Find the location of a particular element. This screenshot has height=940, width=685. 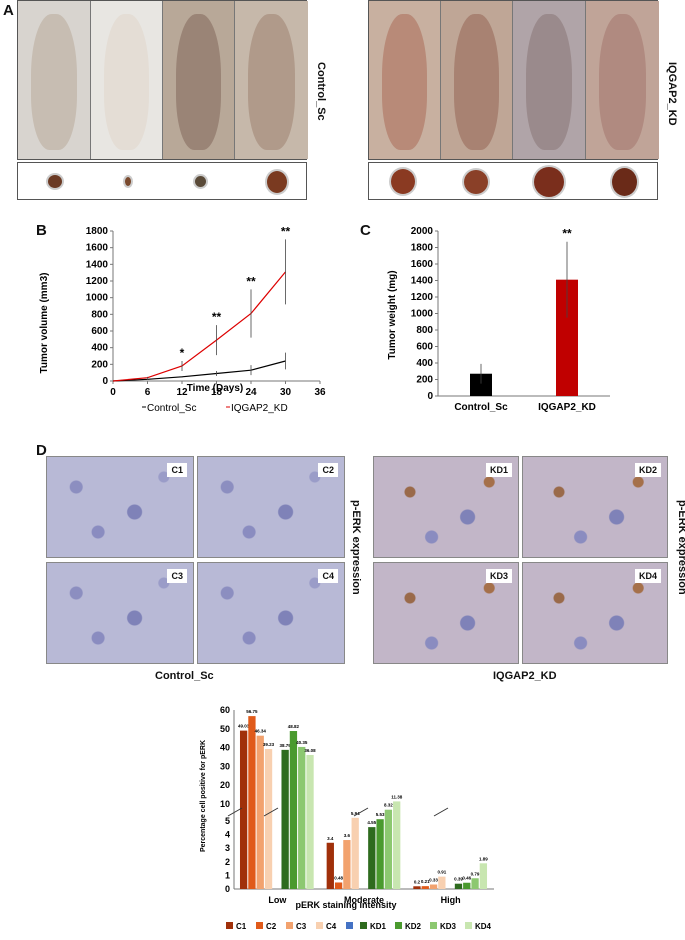

y-tick-label: 0 is located at coordinates (227, 889).